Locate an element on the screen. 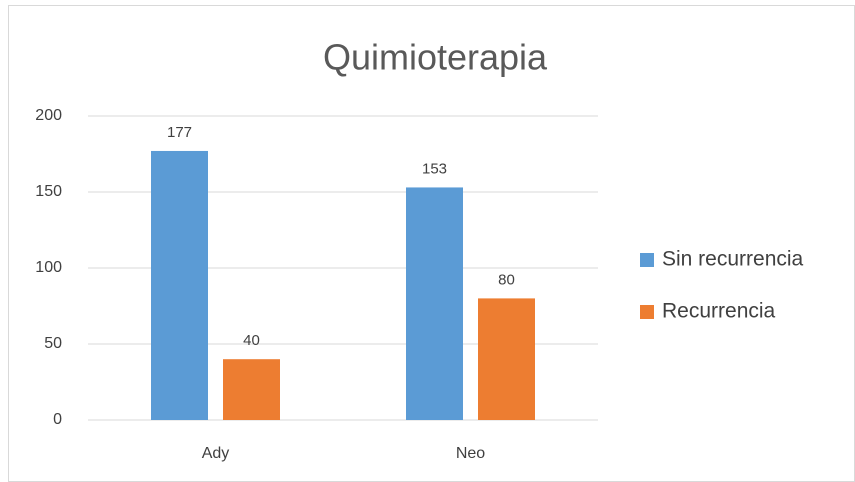  data-label: 177 is located at coordinates (179, 132).